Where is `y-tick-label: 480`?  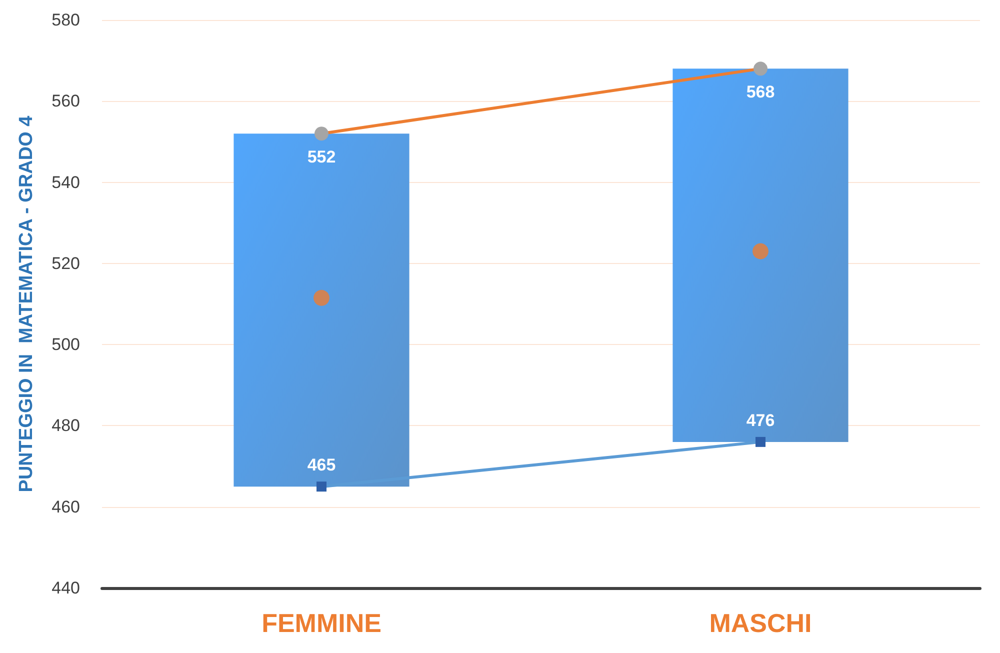
y-tick-label: 480 is located at coordinates (66, 426).